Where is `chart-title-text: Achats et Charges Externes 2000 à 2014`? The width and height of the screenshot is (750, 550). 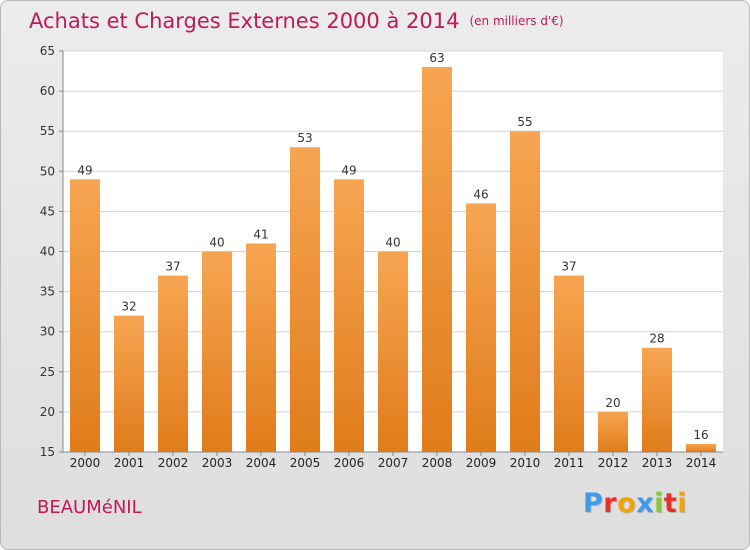 chart-title-text: Achats et Charges Externes 2000 à 2014 is located at coordinates (244, 21).